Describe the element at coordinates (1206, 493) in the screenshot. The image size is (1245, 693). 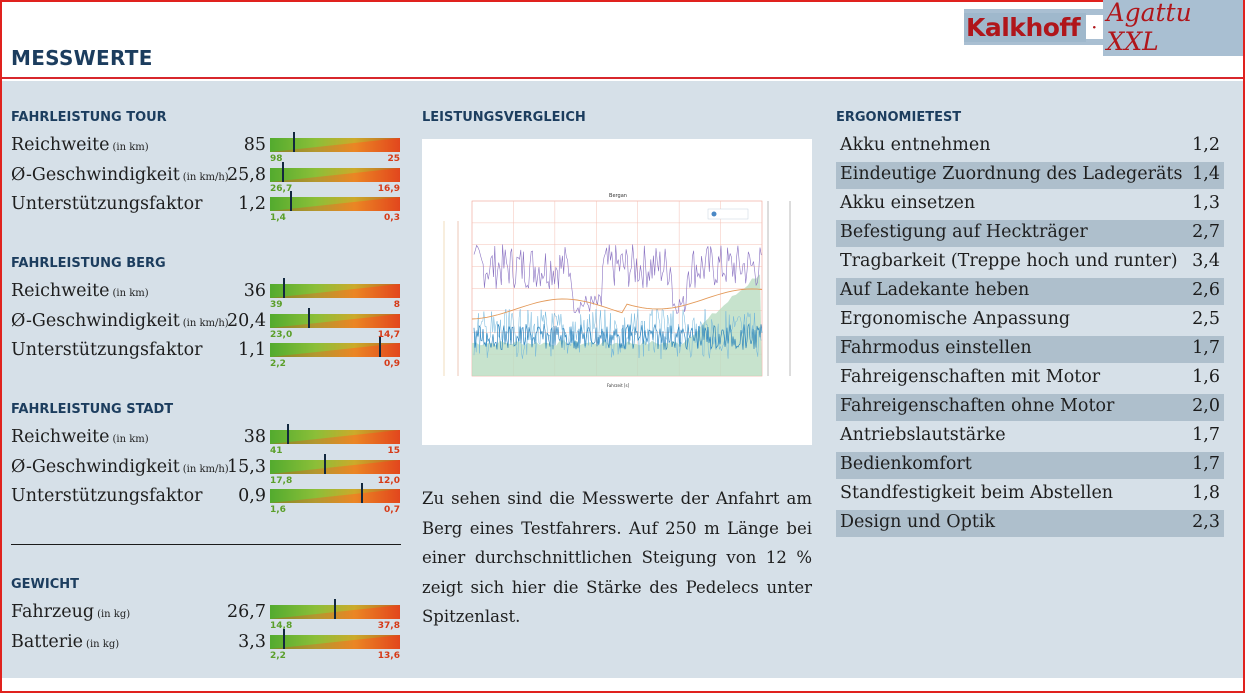
I see `ergonomics-score: 1,8` at that location.